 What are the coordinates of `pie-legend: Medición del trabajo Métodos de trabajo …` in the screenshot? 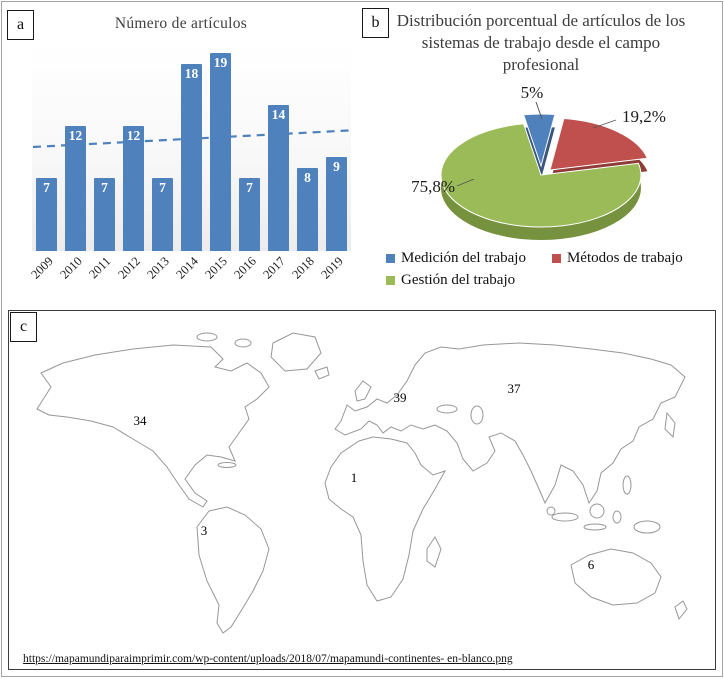 It's located at (541, 269).